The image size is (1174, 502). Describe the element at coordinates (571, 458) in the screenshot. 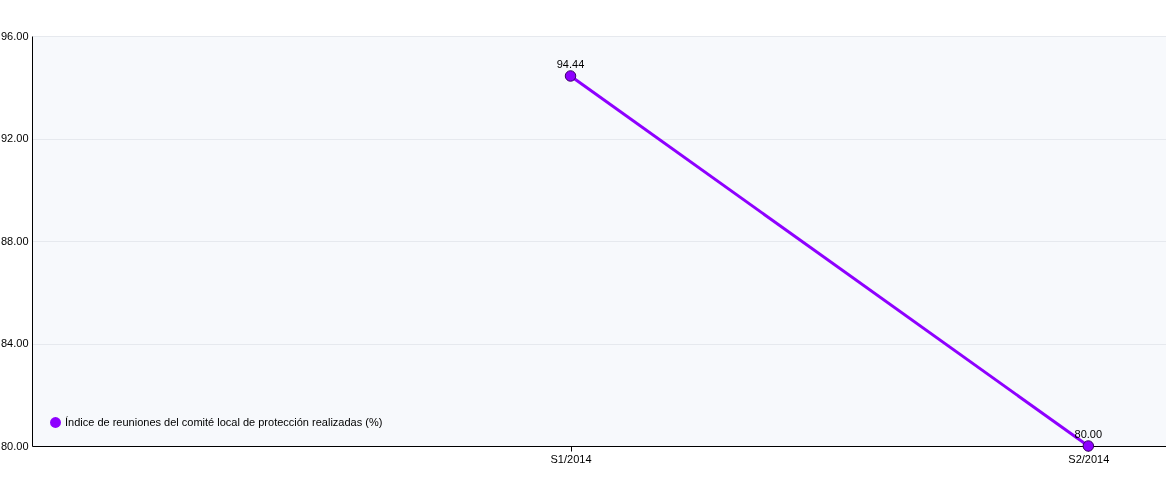

I see `x-tick-label: S1/2014` at that location.